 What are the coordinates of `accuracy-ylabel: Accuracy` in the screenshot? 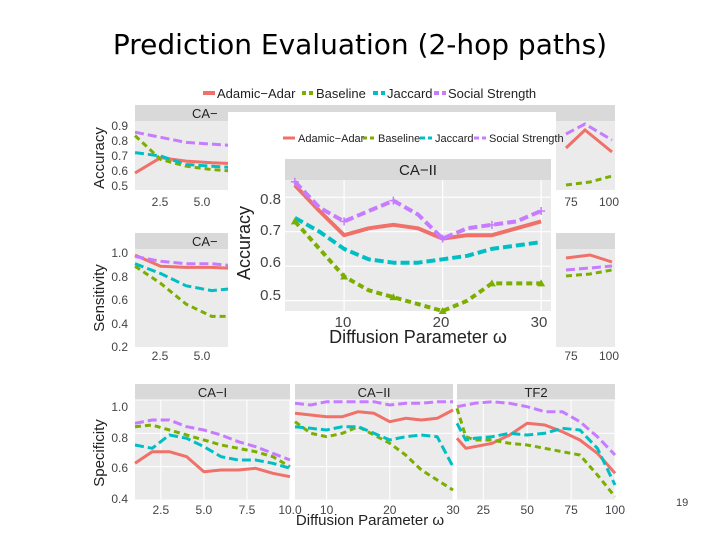 It's located at (99, 158).